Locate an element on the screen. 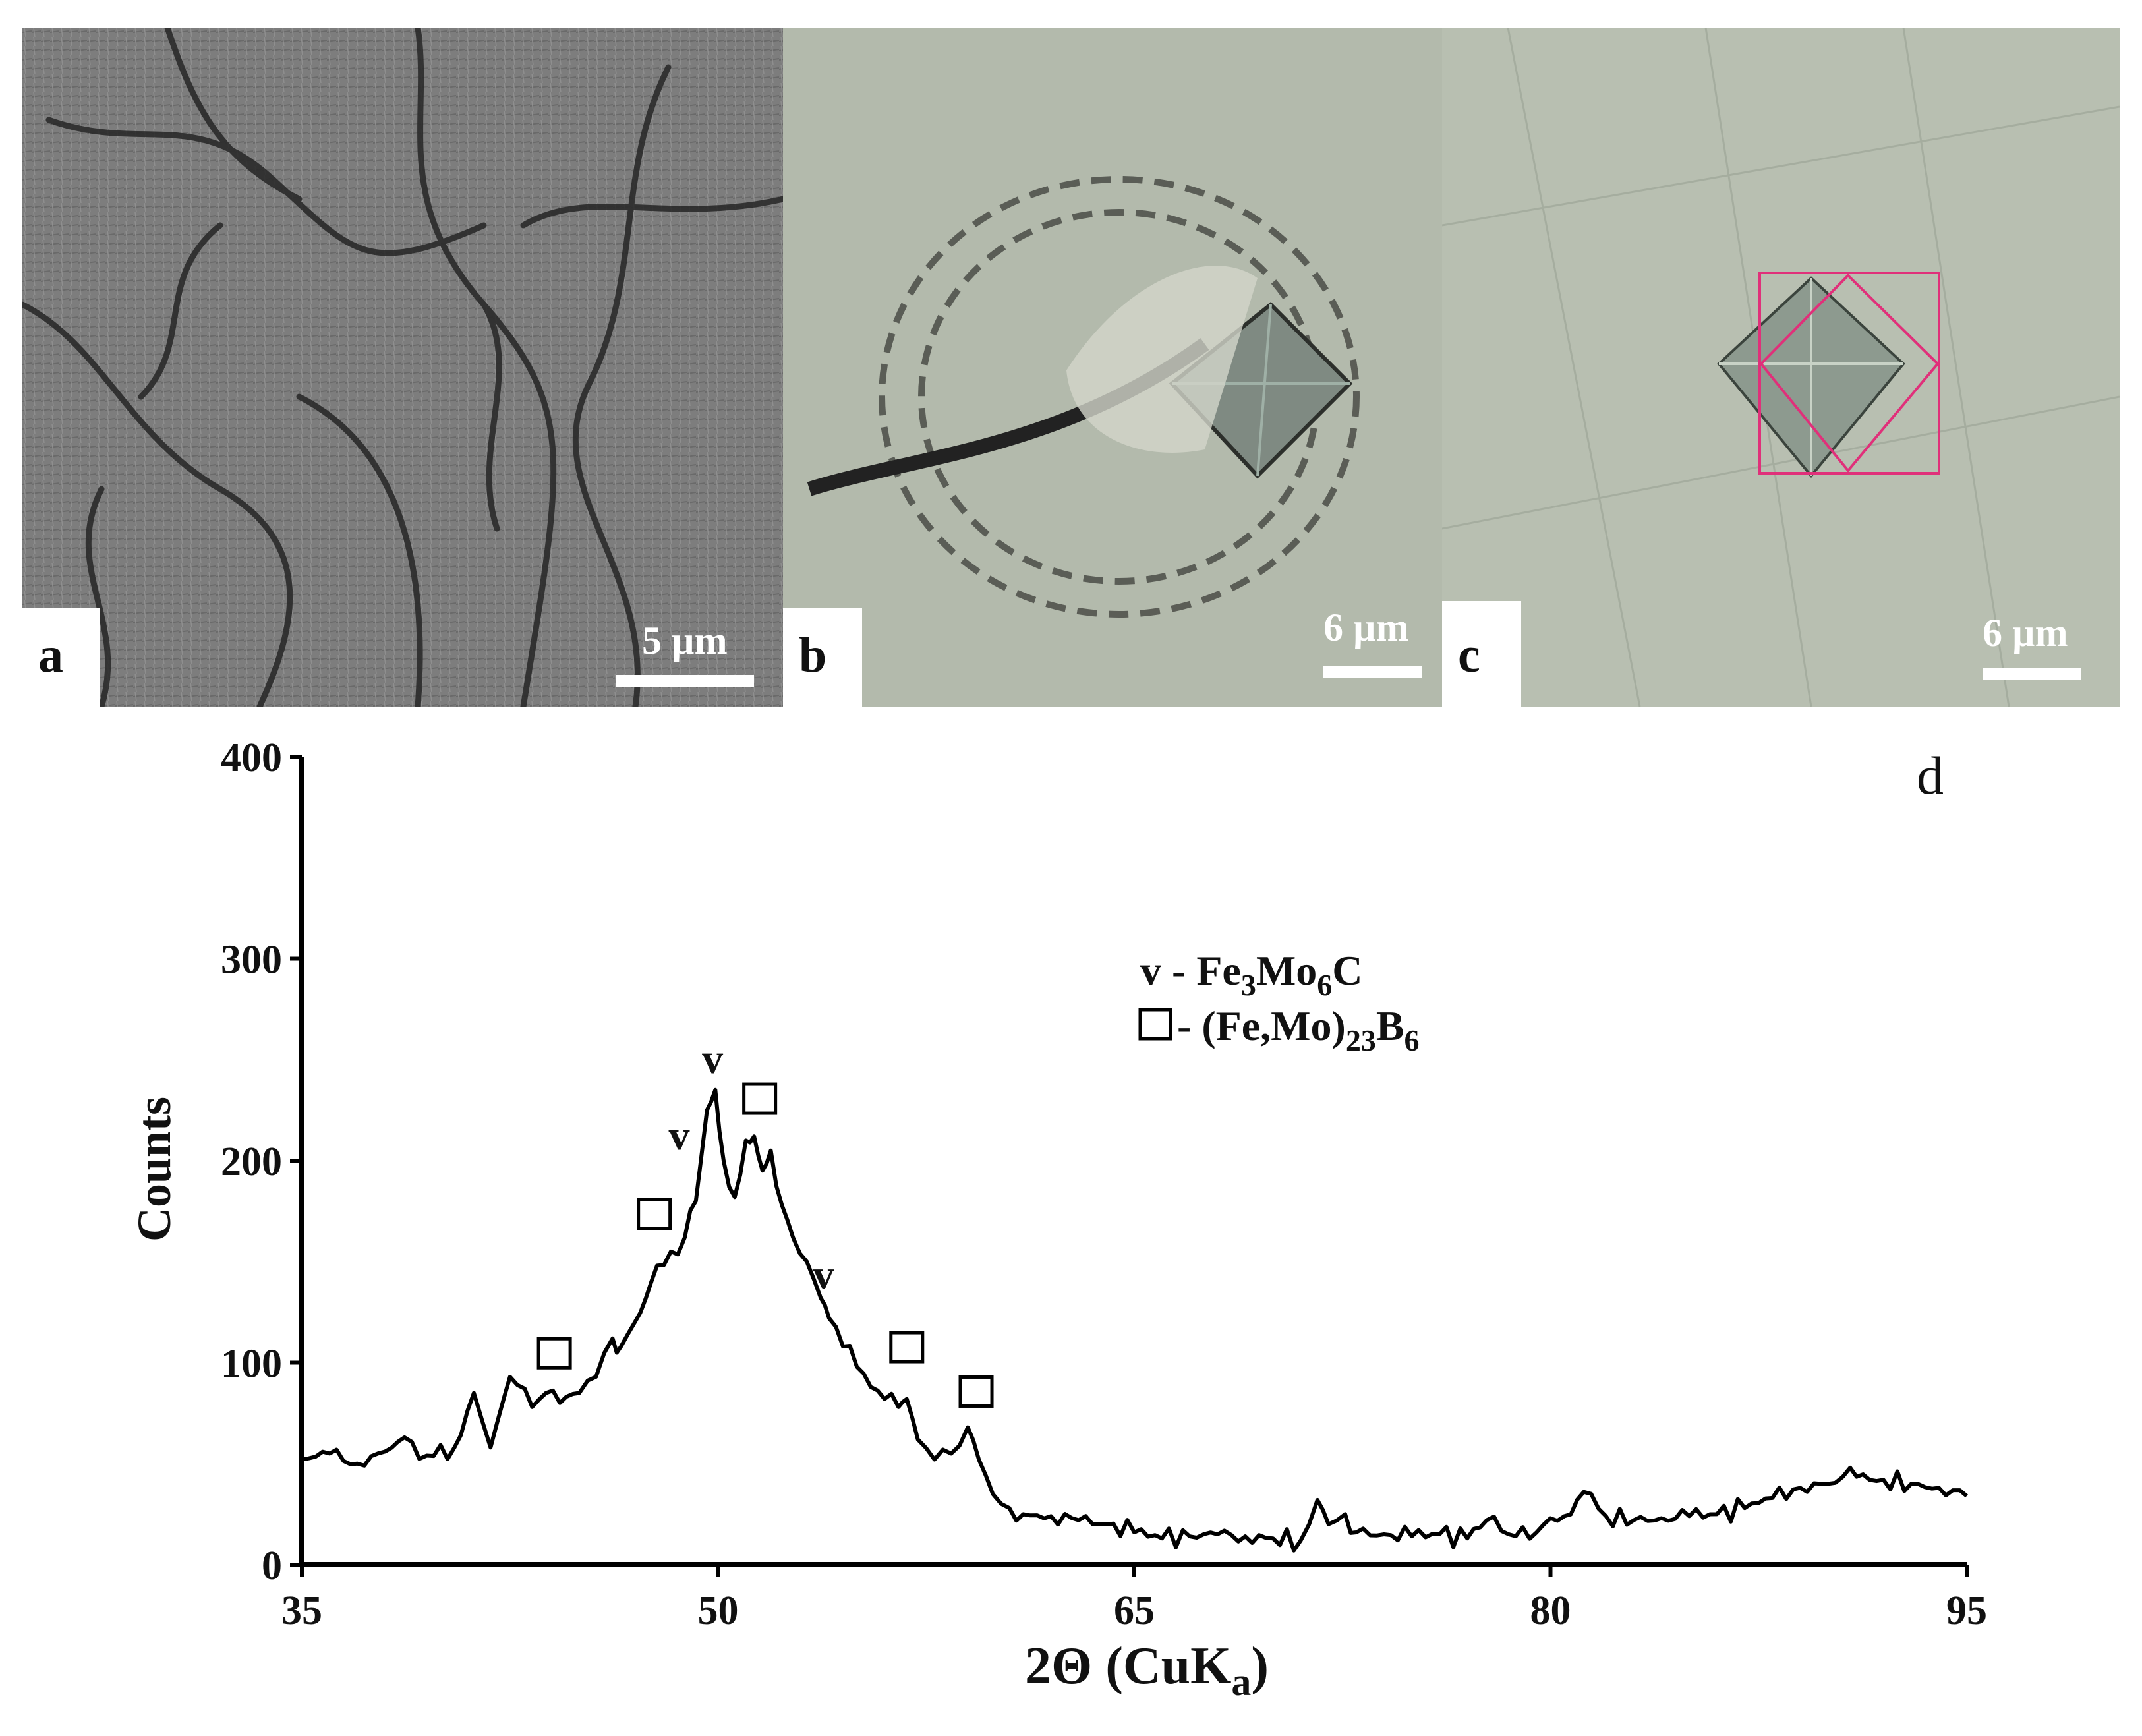 The width and height of the screenshot is (2142, 1736). phase-peak-markers: vvv is located at coordinates (765, 1221).